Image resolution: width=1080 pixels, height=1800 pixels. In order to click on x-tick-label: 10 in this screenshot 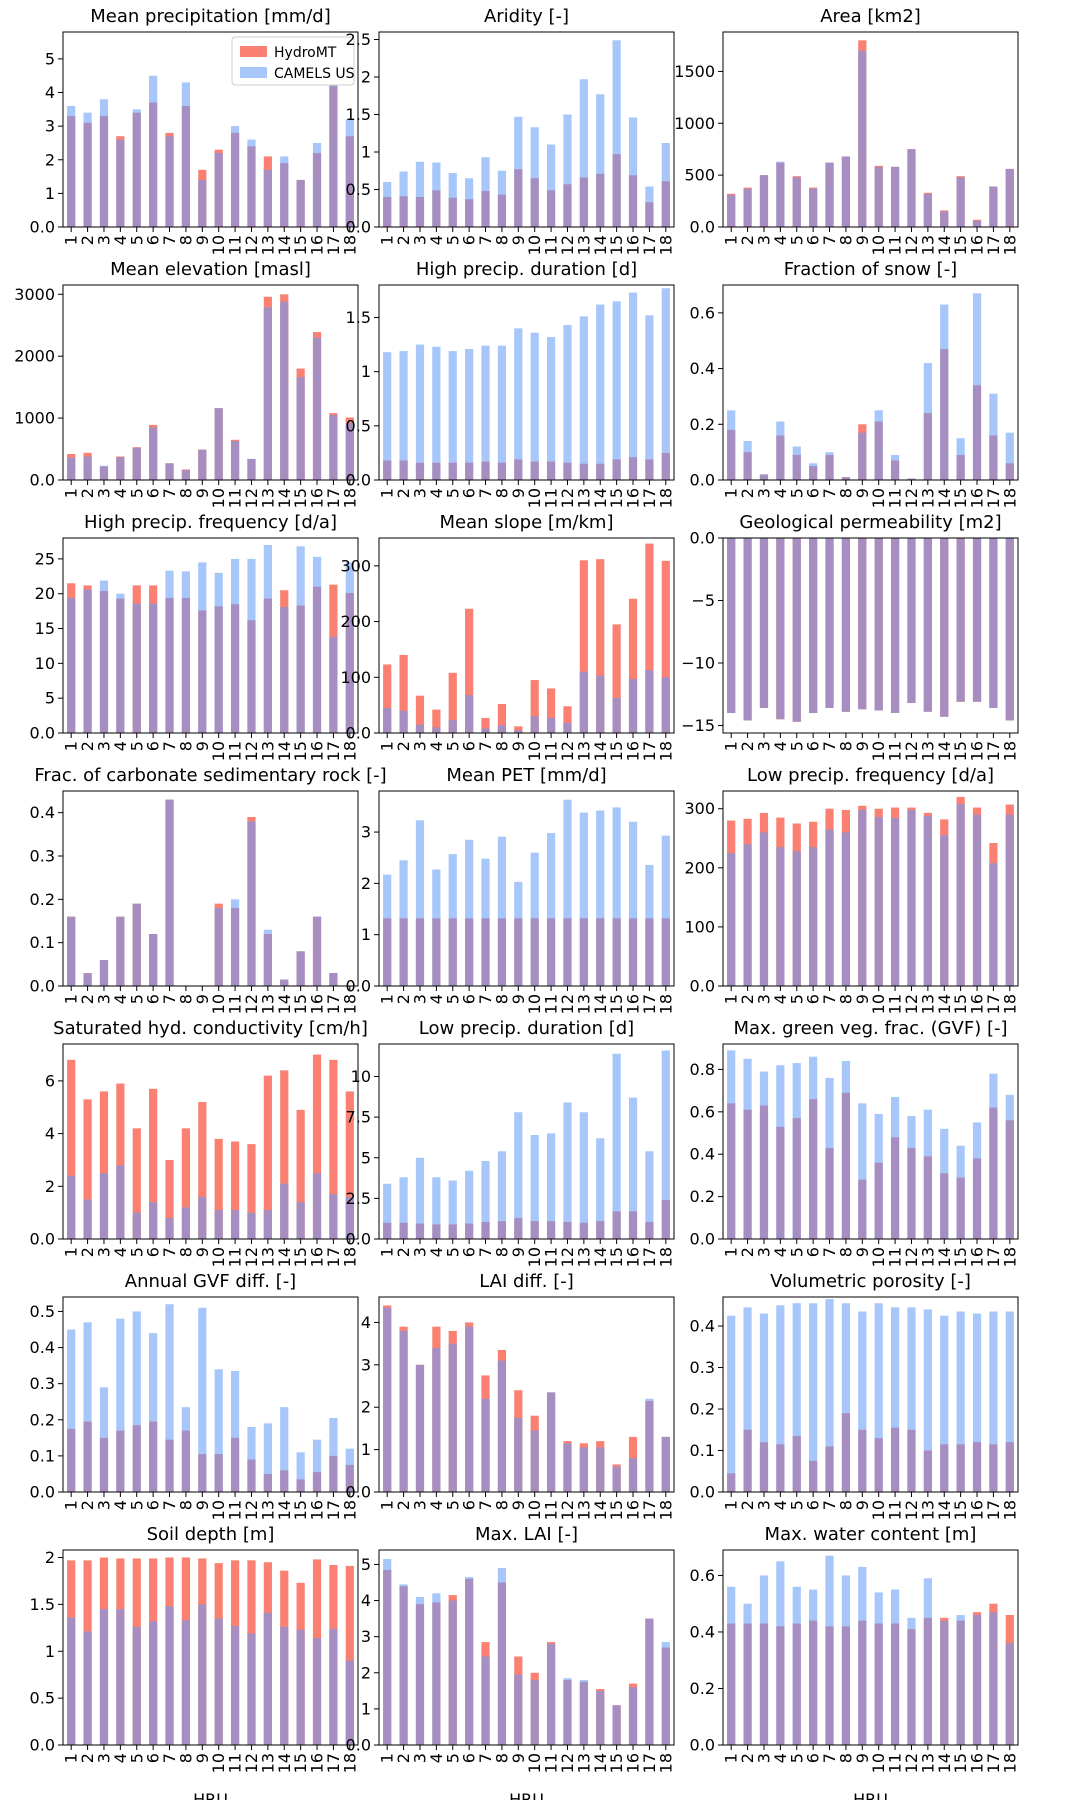, I will do `click(534, 751)`.